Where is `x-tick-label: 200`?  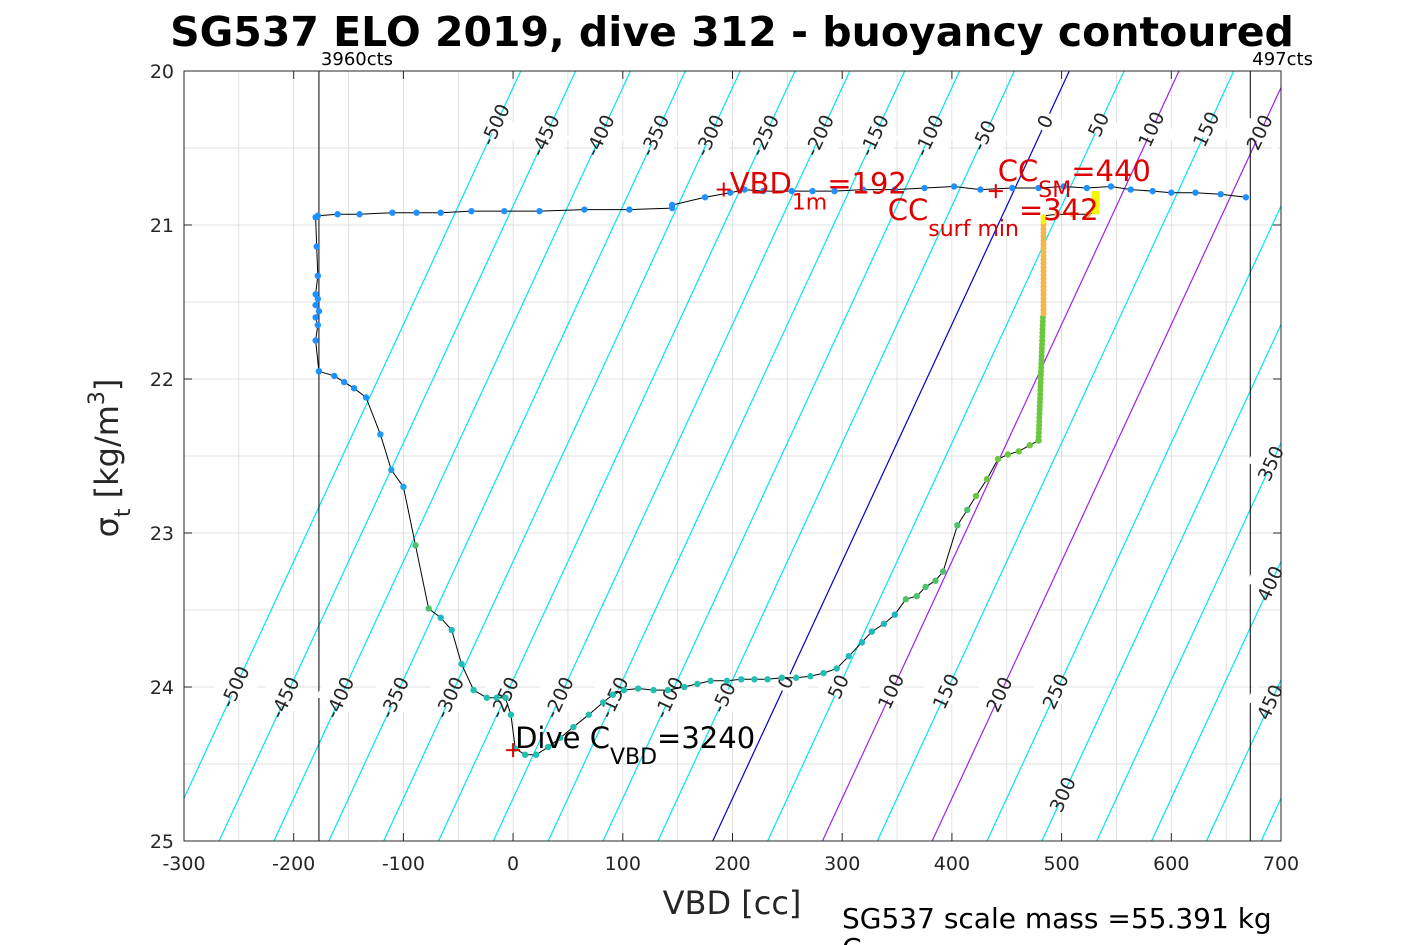
x-tick-label: 200 is located at coordinates (732, 864).